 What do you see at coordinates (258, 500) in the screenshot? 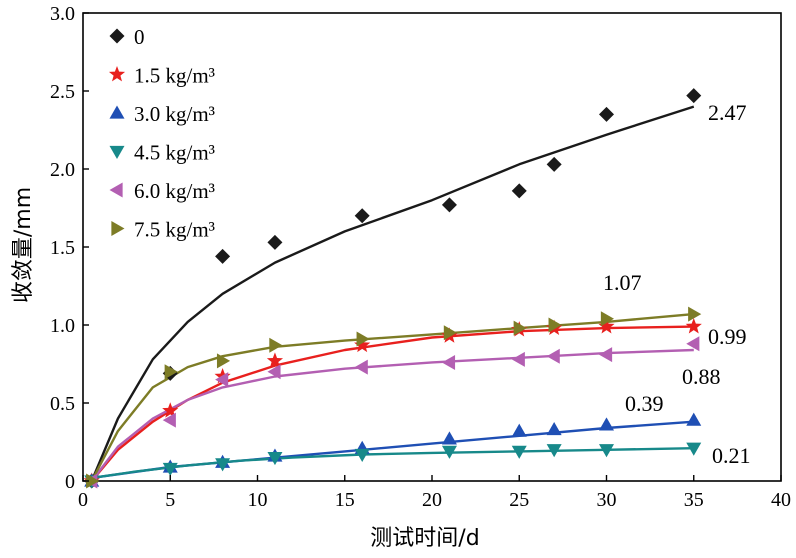
I see `x-tick-label: 10` at bounding box center [258, 500].